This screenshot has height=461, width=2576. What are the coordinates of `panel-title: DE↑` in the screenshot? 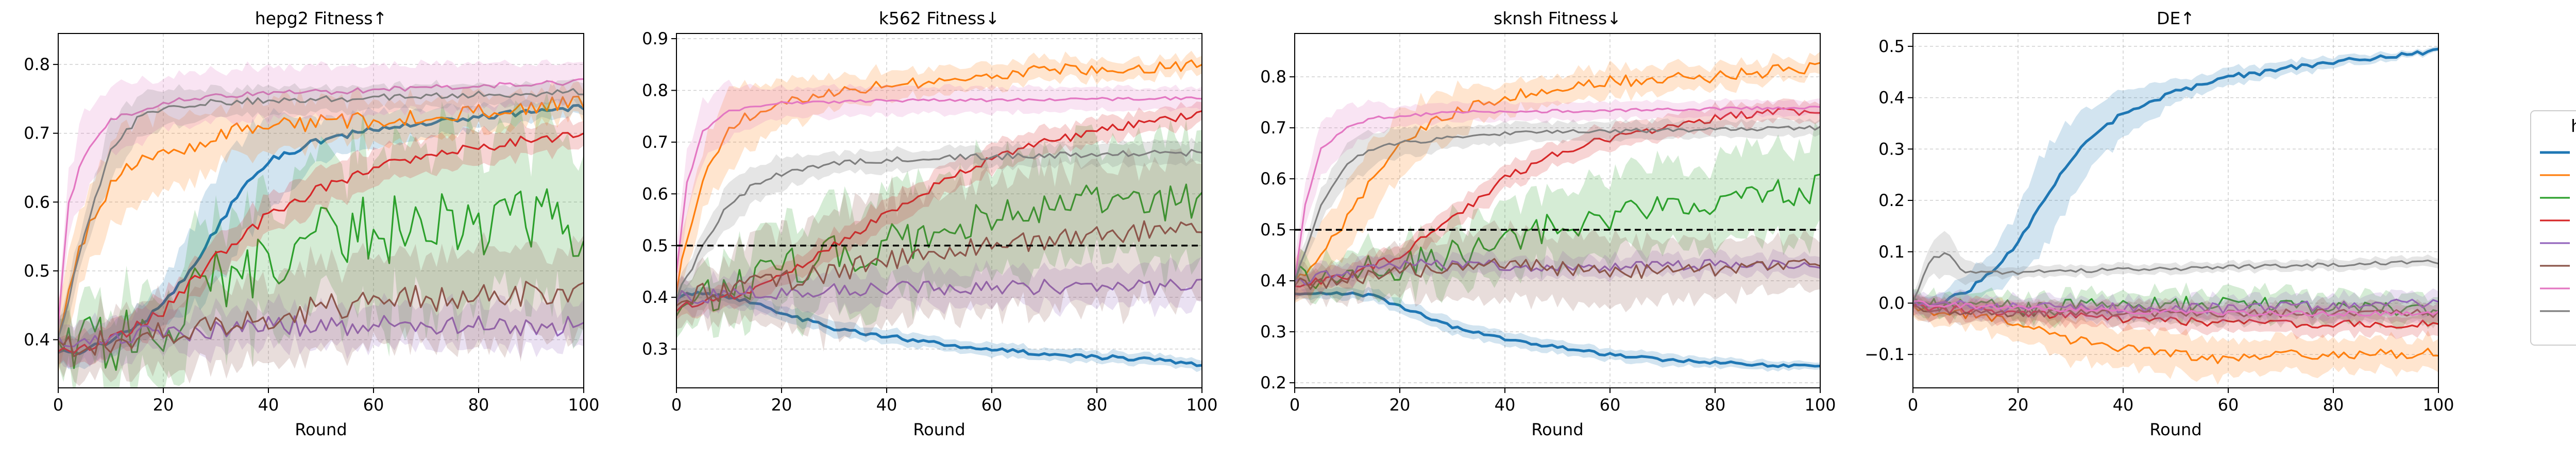 It's located at (2176, 18).